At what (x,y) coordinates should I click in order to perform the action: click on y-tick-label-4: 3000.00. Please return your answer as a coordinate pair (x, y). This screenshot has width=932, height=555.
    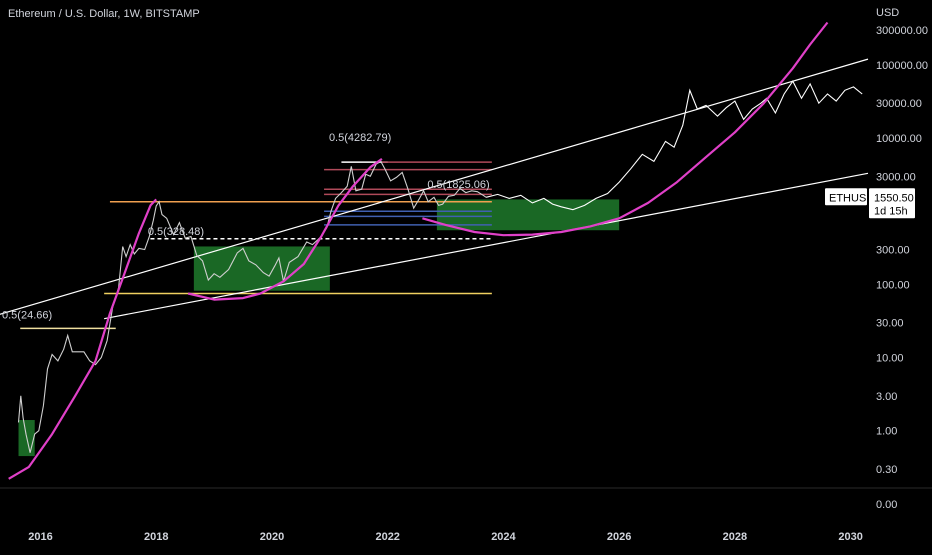
    Looking at the image, I should click on (896, 177).